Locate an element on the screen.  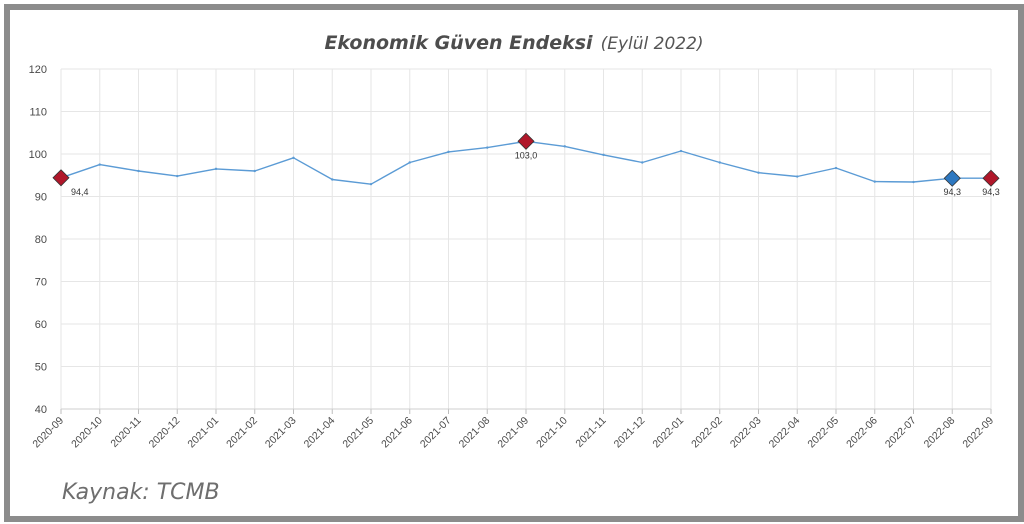
x-tick-label: 2021-02 is located at coordinates (242, 433).